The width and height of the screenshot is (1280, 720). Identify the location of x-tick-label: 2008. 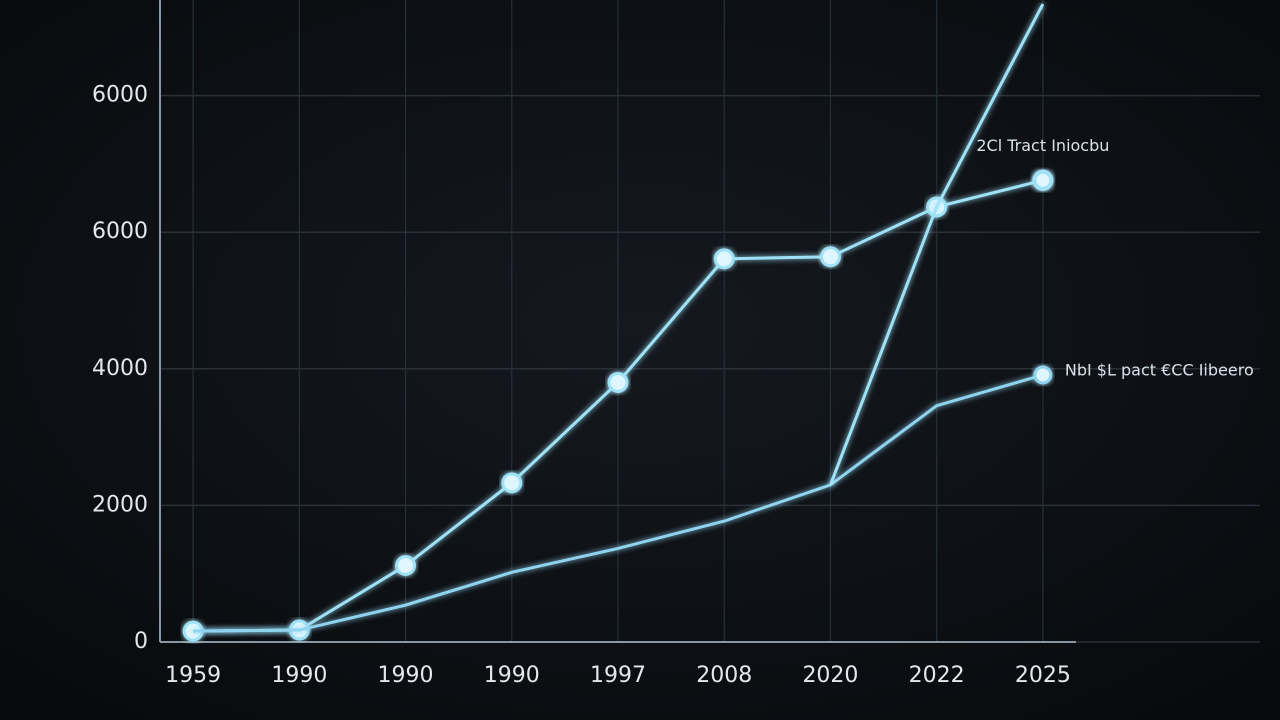
(724, 675).